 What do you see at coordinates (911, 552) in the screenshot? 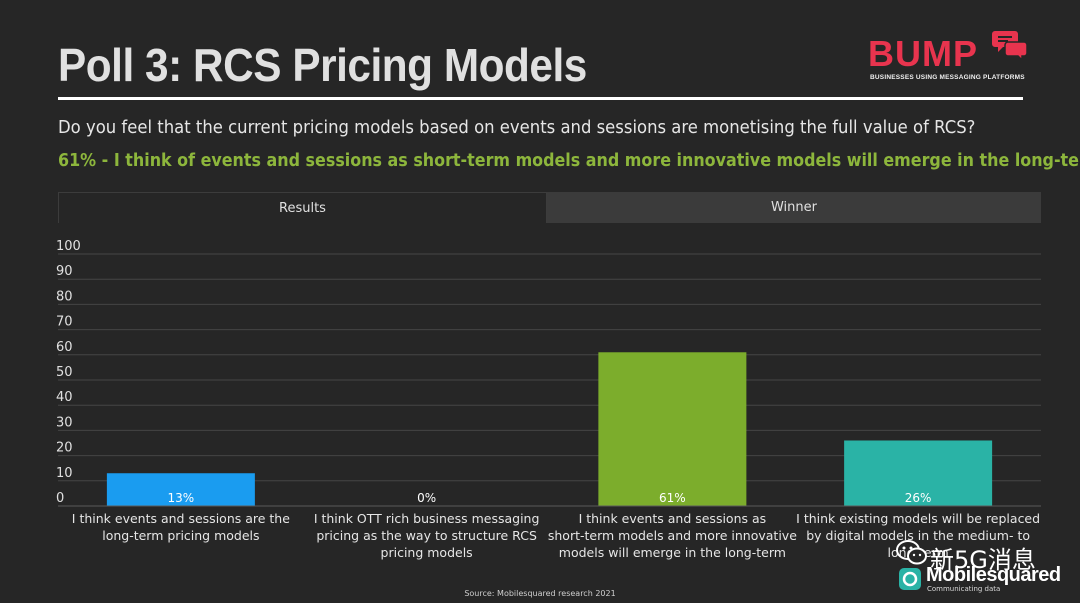
I see `wechat-icon` at bounding box center [911, 552].